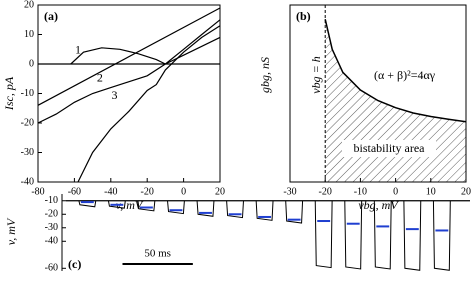 The image size is (474, 288). I want to click on panel-label: (b), so click(303, 16).